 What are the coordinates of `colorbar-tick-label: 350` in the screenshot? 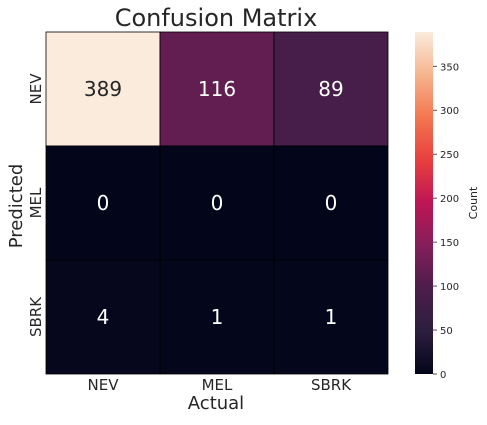 It's located at (449, 67).